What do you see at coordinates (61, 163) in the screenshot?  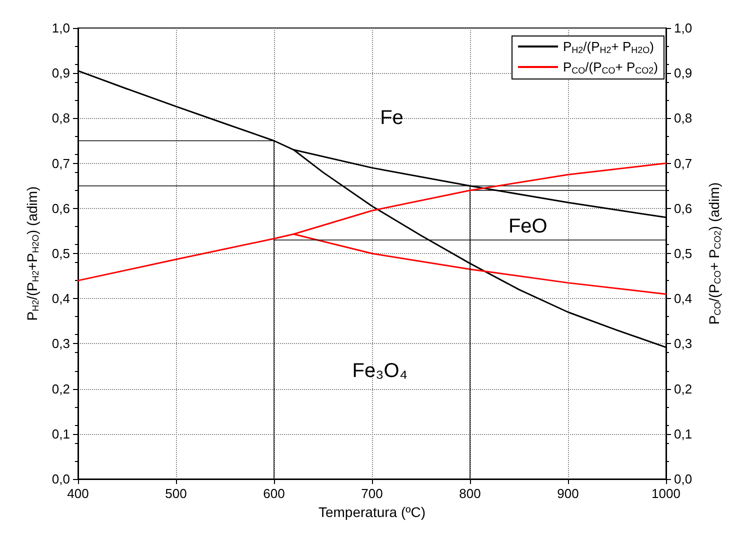 I see `y-tick-label: 0,7` at bounding box center [61, 163].